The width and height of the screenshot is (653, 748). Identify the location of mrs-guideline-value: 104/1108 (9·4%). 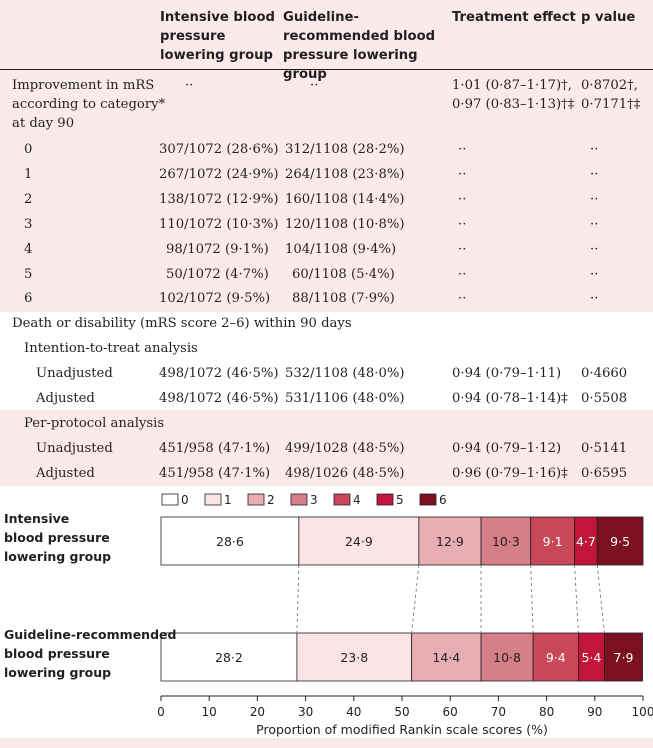
(341, 249).